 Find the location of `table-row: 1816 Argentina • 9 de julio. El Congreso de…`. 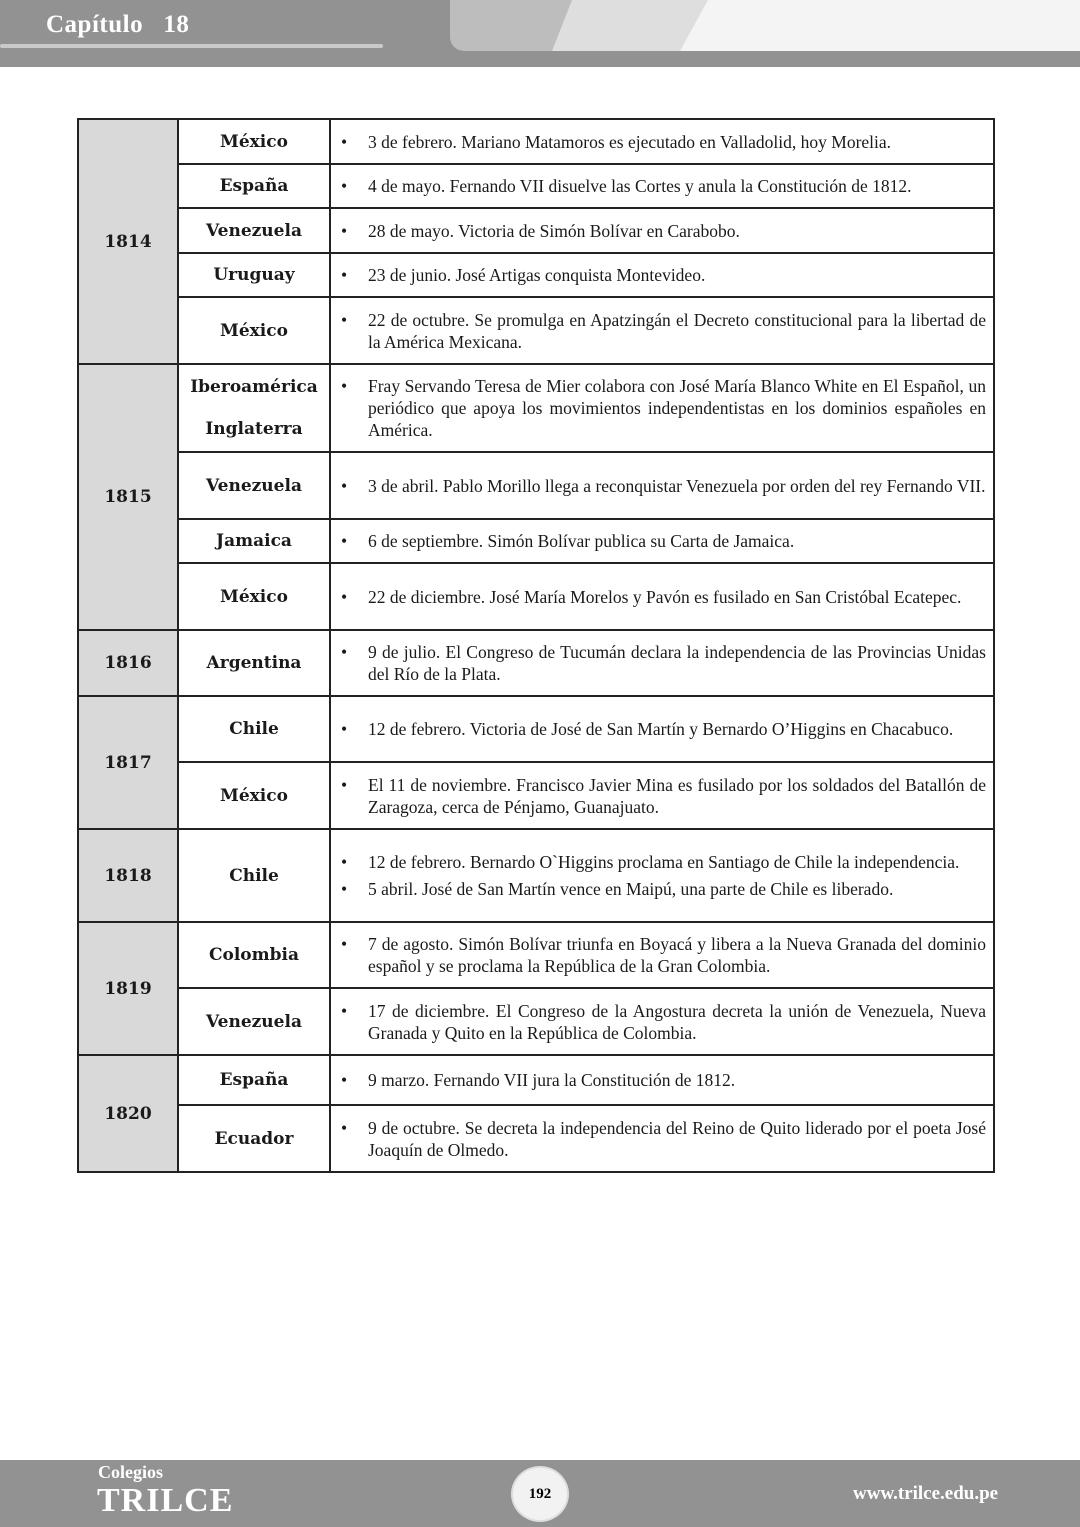

table-row: 1816 Argentina • 9 de julio. El Congreso de… is located at coordinates (536, 663).